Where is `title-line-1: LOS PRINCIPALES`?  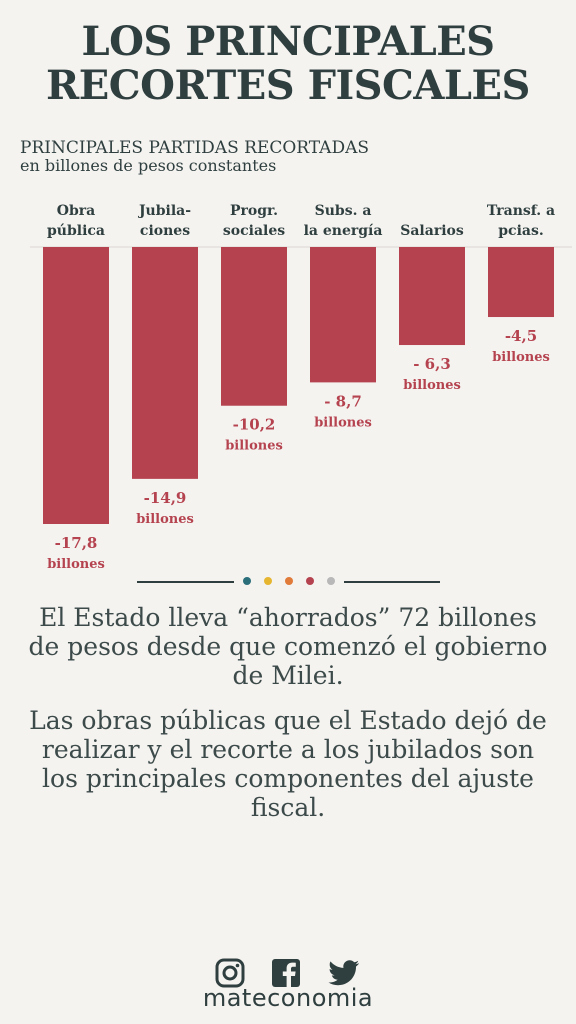 title-line-1: LOS PRINCIPALES is located at coordinates (288, 41).